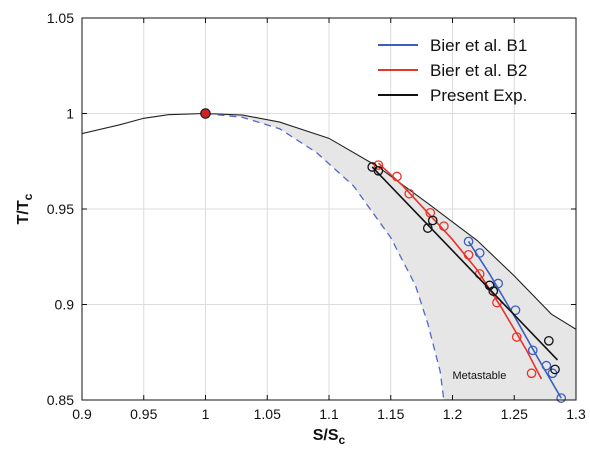 Image resolution: width=590 pixels, height=452 pixels. What do you see at coordinates (478, 95) in the screenshot?
I see `legend-label: Present Exp.` at bounding box center [478, 95].